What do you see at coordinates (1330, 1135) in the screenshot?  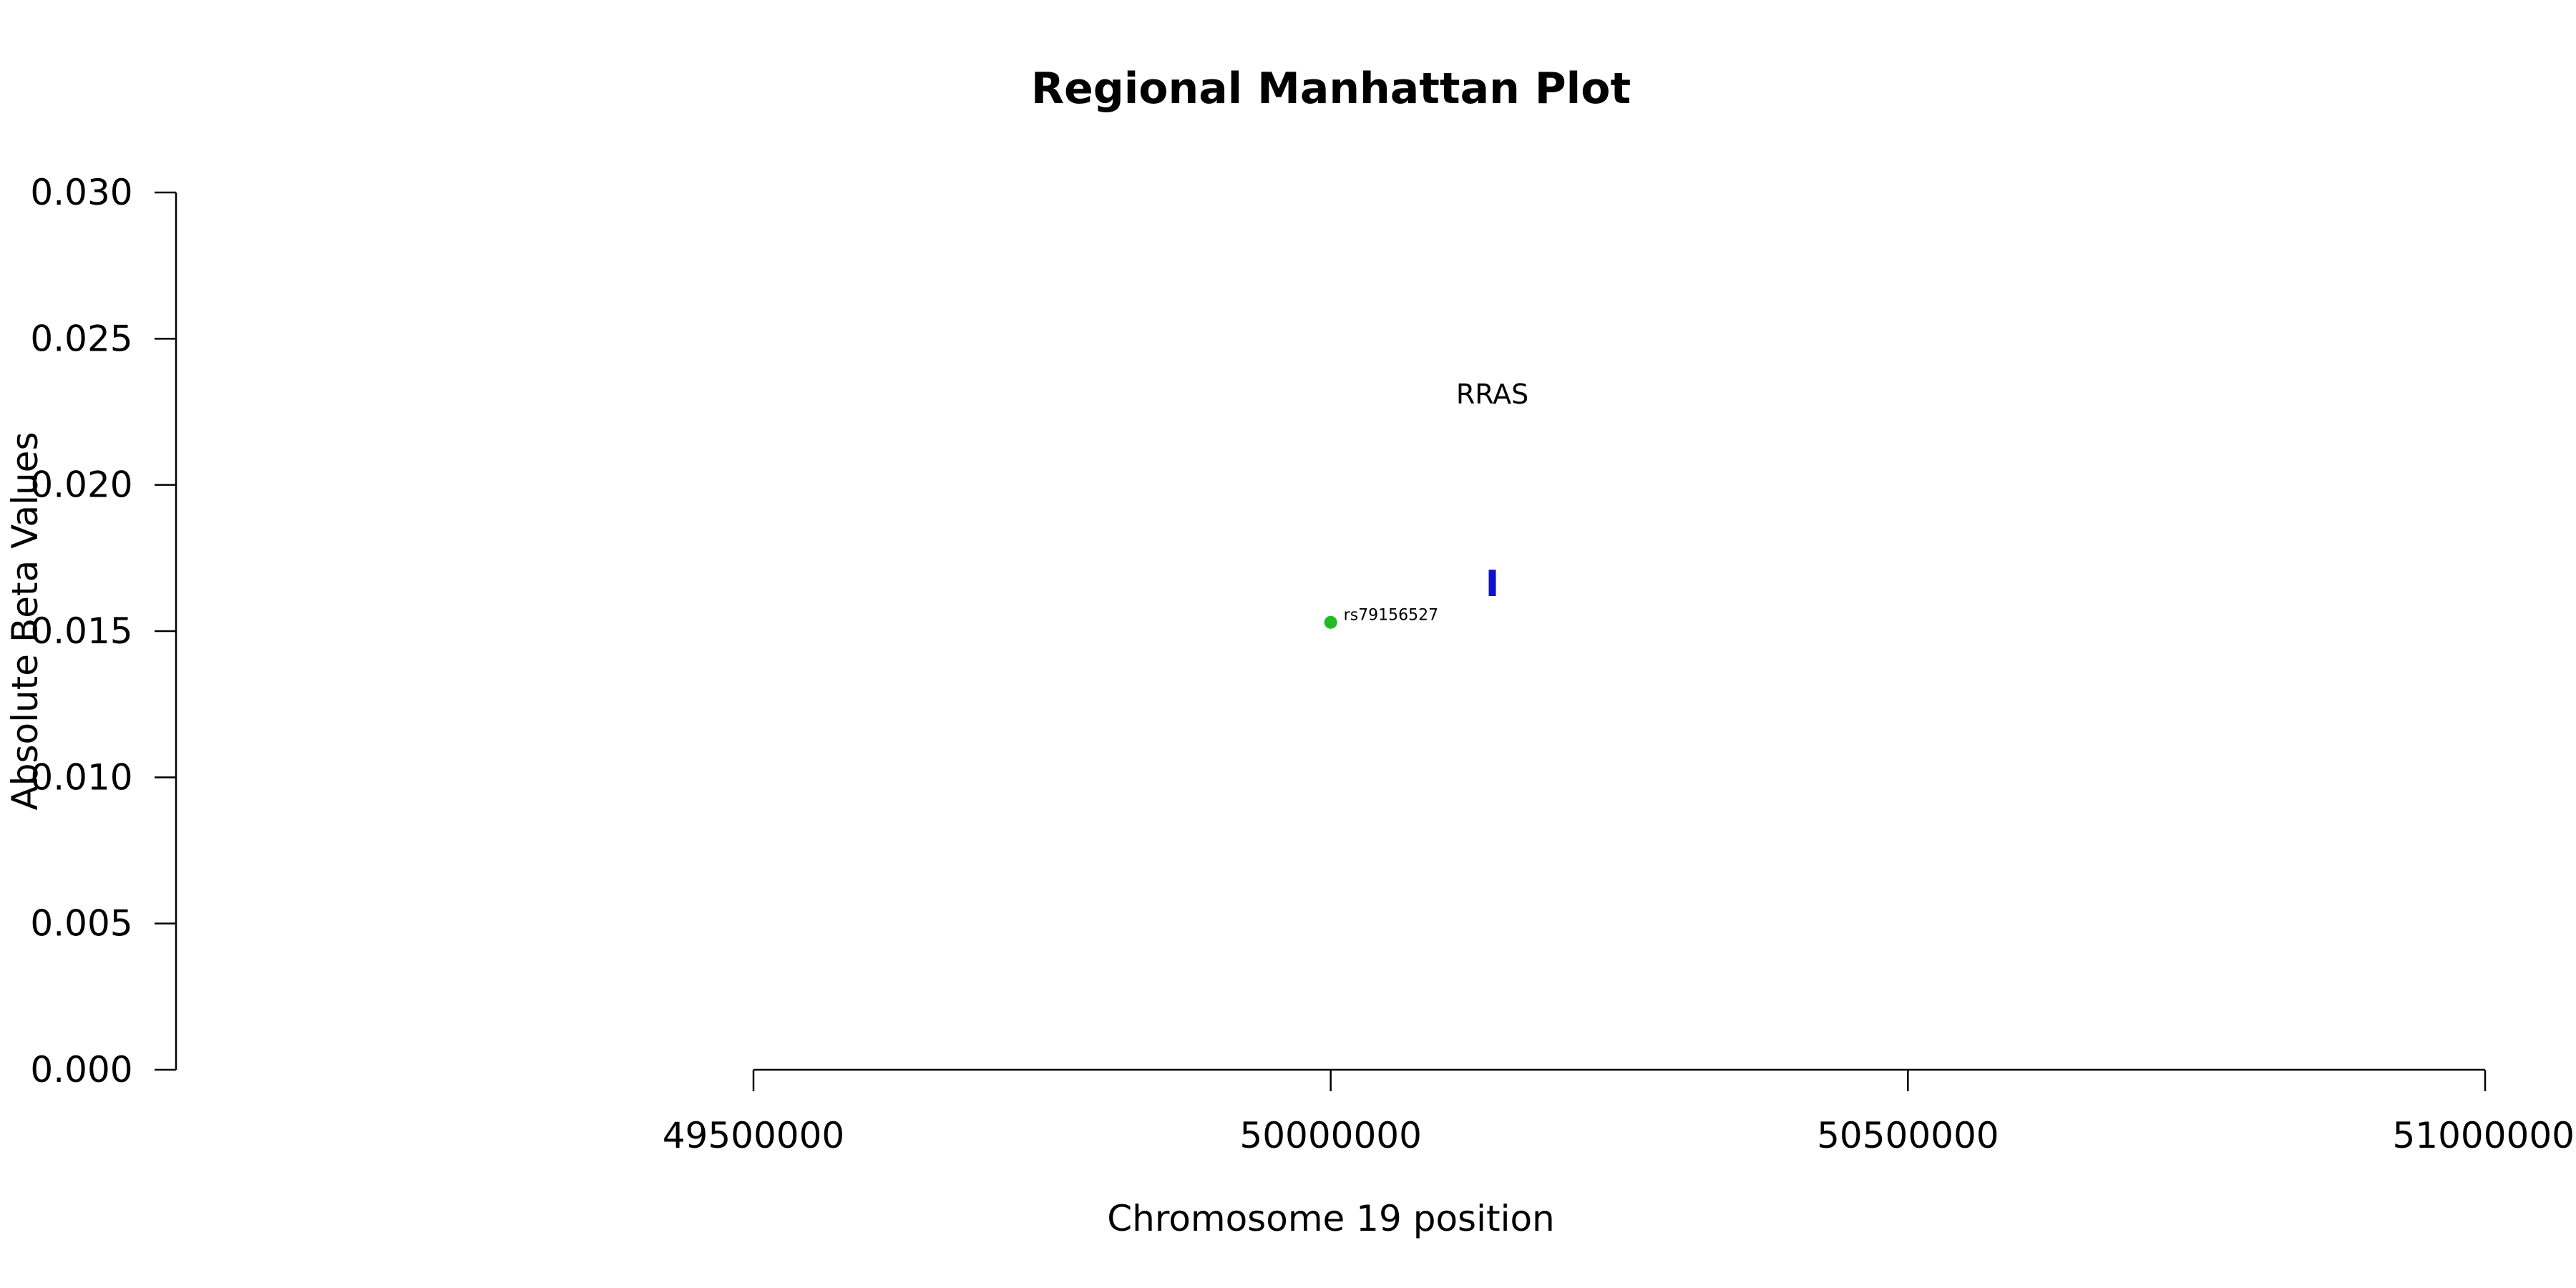 I see `x-tick-label: 50000000` at bounding box center [1330, 1135].